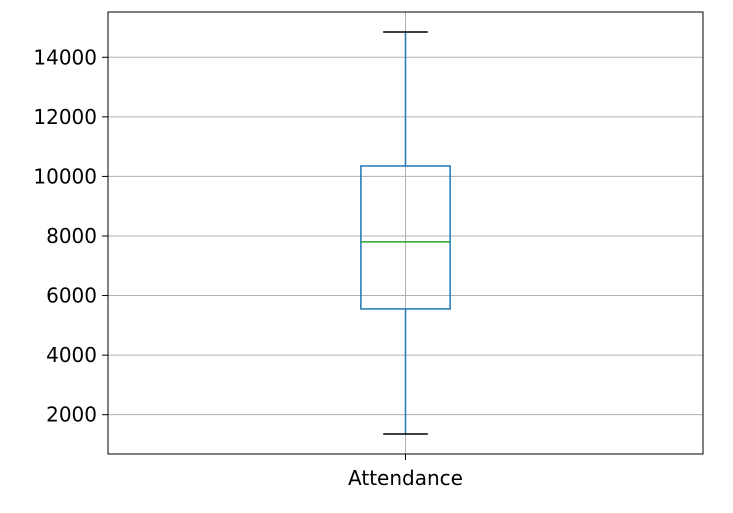 This screenshot has height=513, width=733. What do you see at coordinates (405, 237) in the screenshot?
I see `iqr-box` at bounding box center [405, 237].